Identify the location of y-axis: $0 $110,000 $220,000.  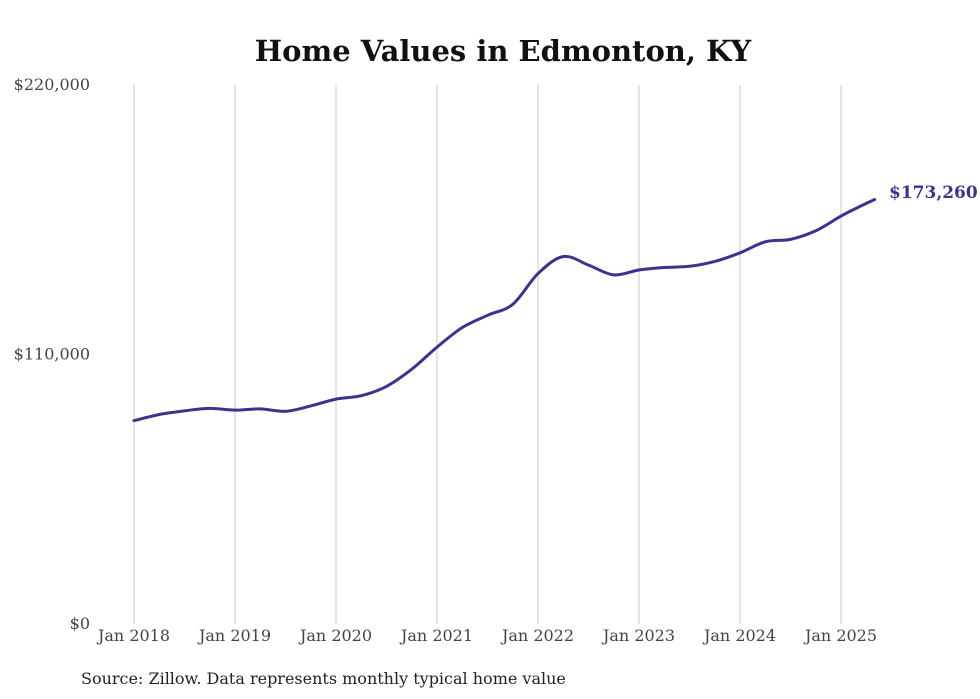
(52, 354).